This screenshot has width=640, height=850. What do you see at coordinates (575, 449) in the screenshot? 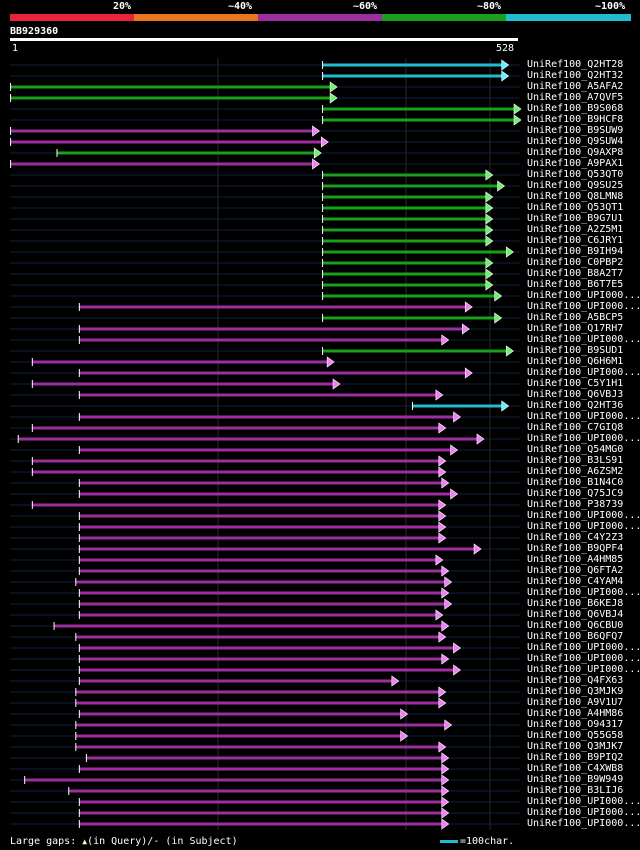
I see `hit-label: UniRef100_Q54MG0` at bounding box center [575, 449].